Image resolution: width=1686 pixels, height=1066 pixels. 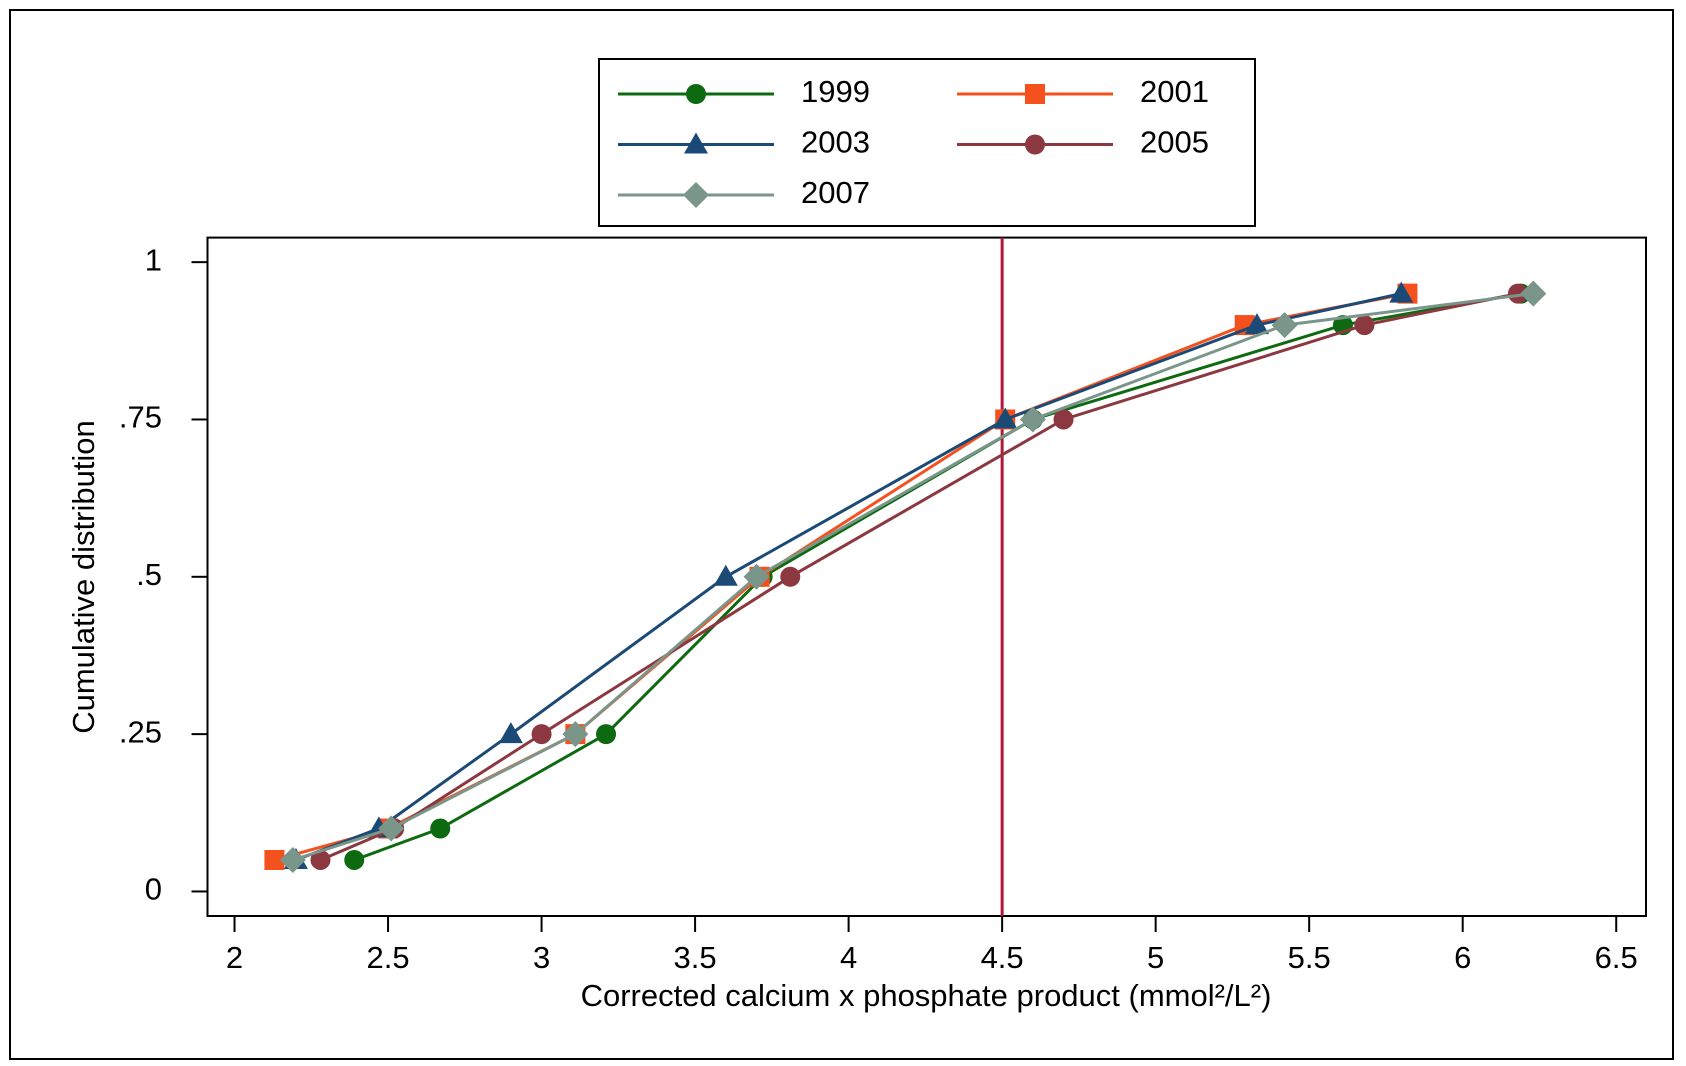 What do you see at coordinates (140, 417) in the screenshot?
I see `y-tick-label: .75` at bounding box center [140, 417].